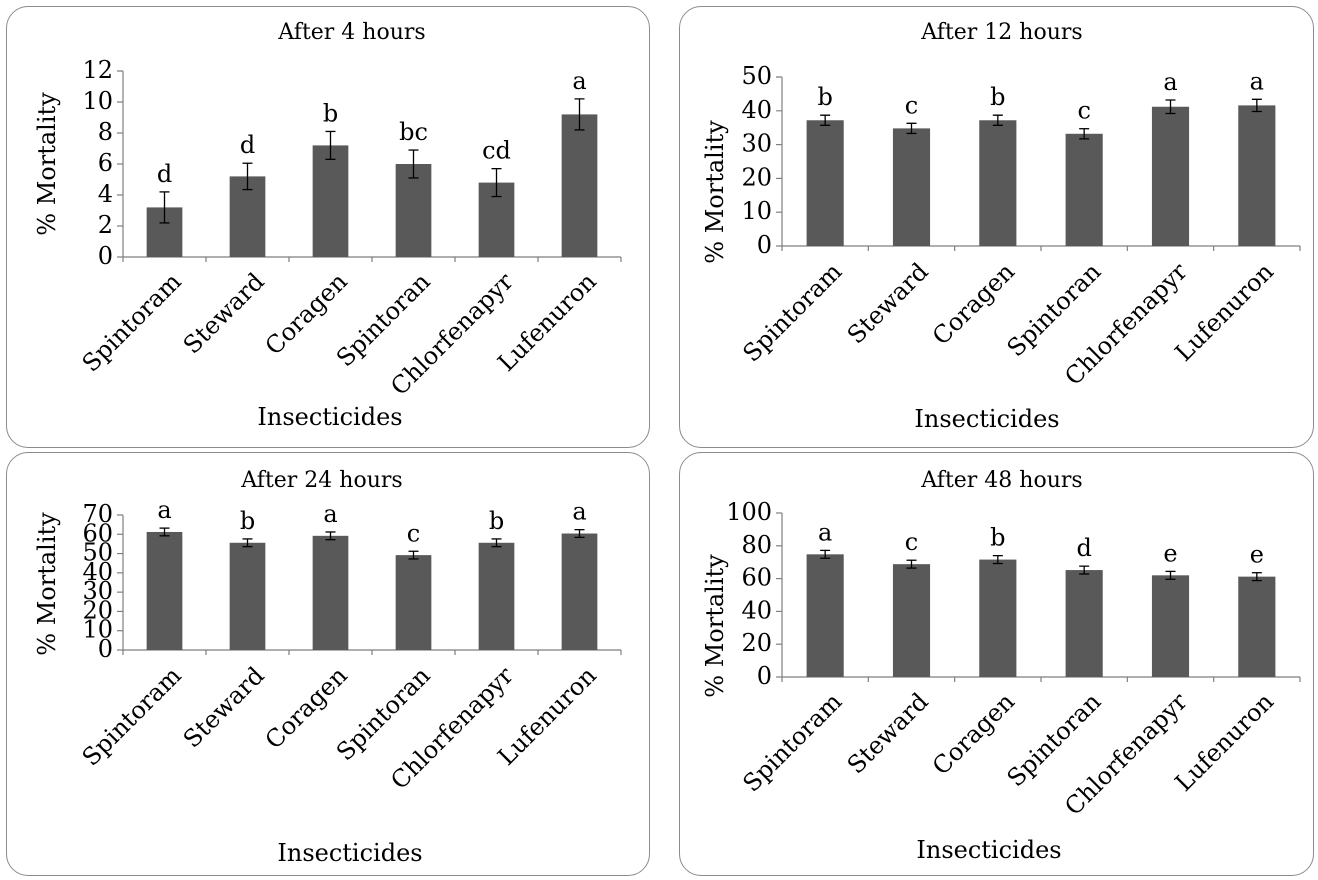 The height and width of the screenshot is (880, 1318). What do you see at coordinates (105, 225) in the screenshot?
I see `y-tick-label: 2` at bounding box center [105, 225].